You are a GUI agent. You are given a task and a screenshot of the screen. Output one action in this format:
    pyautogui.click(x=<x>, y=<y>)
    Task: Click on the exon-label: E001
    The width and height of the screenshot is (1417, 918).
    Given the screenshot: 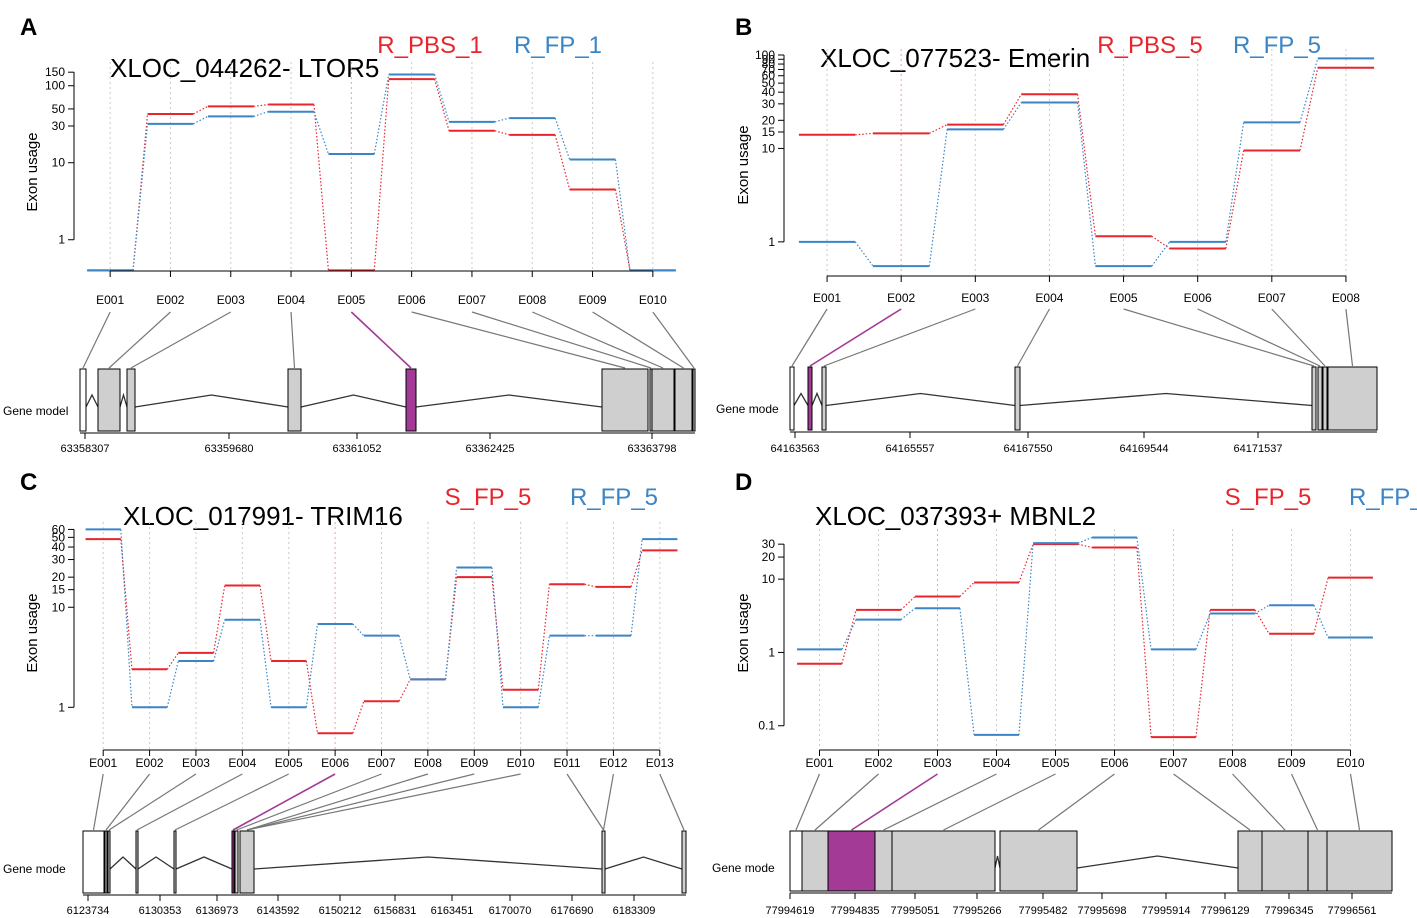 What is the action you would take?
    pyautogui.click(x=110, y=300)
    